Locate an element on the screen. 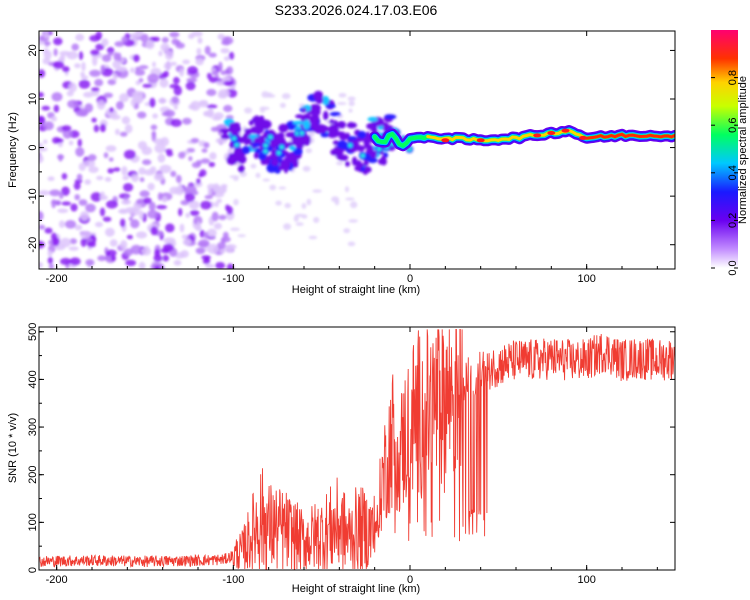  y-tick-label: 500 is located at coordinates (33, 332).